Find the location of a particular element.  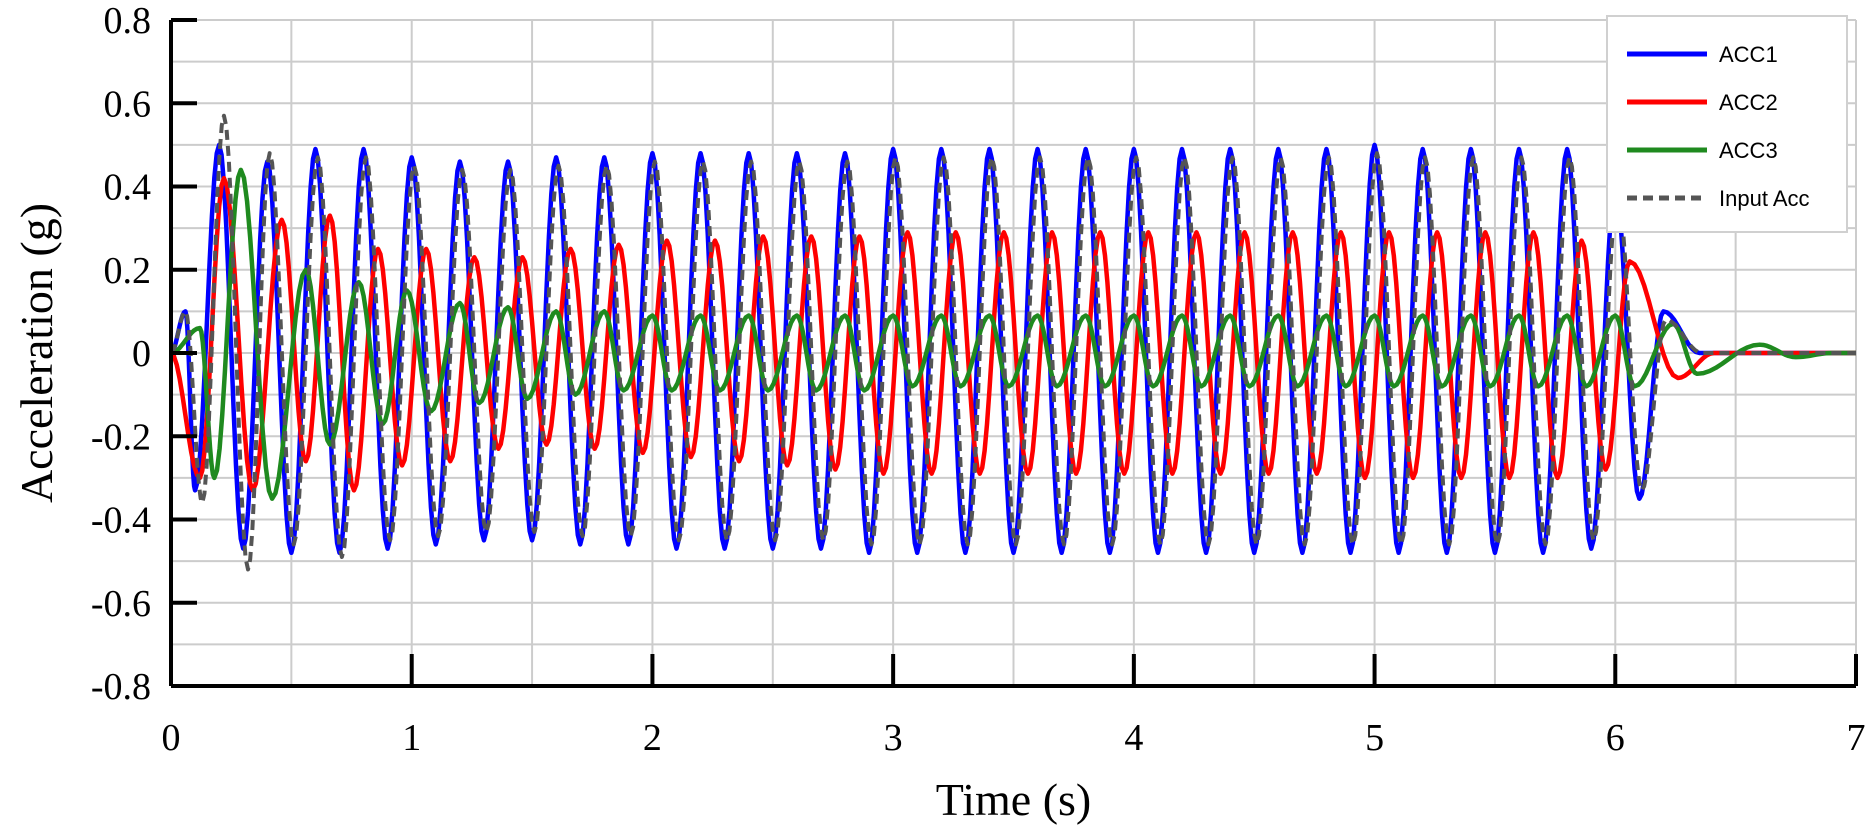

legend-label: ACC3 is located at coordinates (1748, 150).